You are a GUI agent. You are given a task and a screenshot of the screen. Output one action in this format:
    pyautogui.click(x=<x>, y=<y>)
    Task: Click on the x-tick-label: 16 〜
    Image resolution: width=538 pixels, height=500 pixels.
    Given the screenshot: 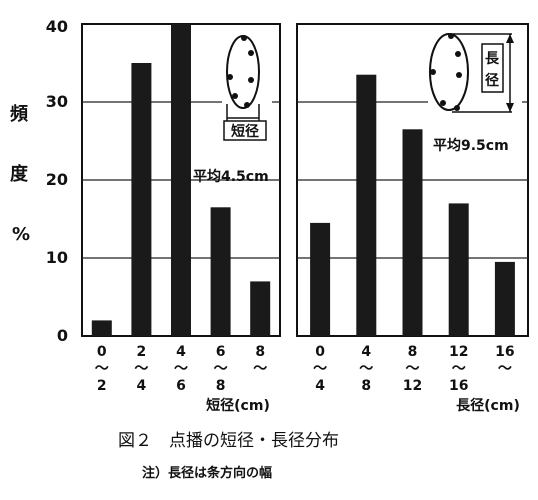 What is the action you would take?
    pyautogui.click(x=504, y=360)
    